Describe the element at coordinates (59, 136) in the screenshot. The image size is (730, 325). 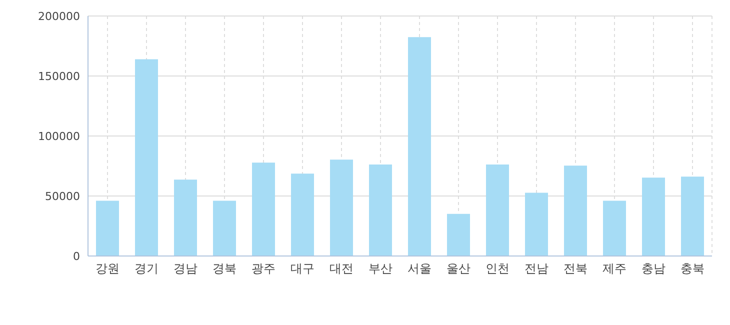
I see `y-tick-label: 100000` at that location.